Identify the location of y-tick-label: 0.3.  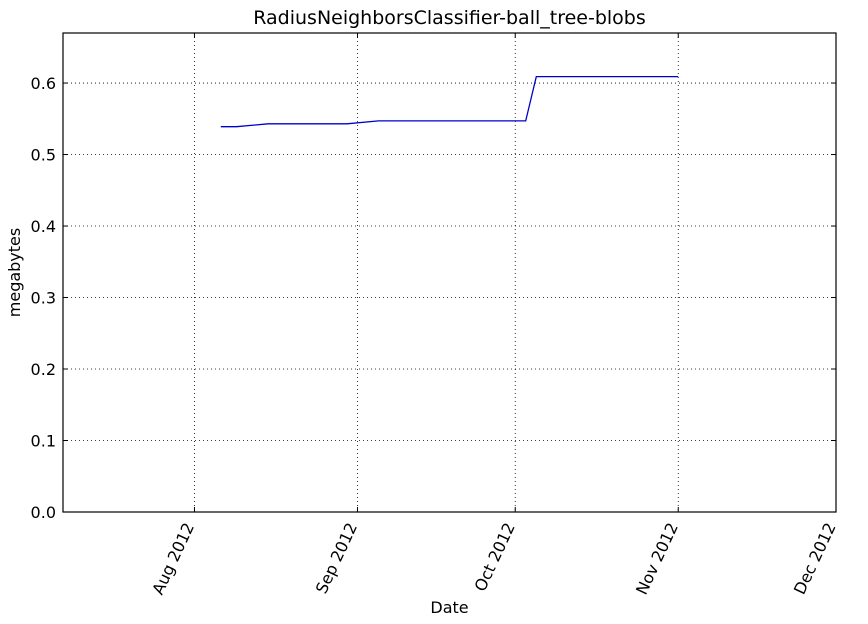
(43, 298).